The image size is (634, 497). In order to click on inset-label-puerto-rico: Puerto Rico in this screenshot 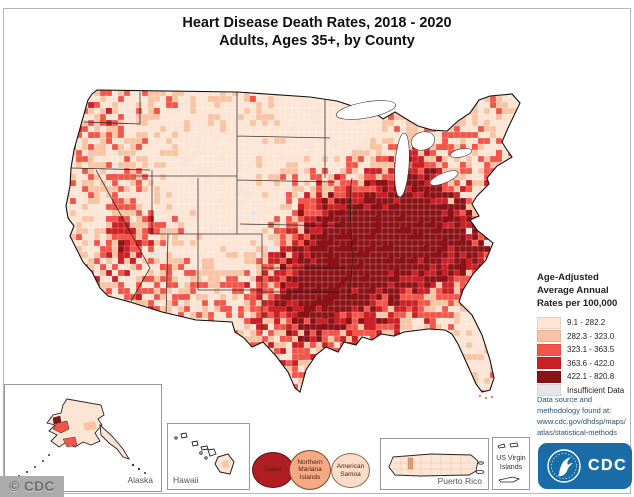, I will do `click(459, 481)`.